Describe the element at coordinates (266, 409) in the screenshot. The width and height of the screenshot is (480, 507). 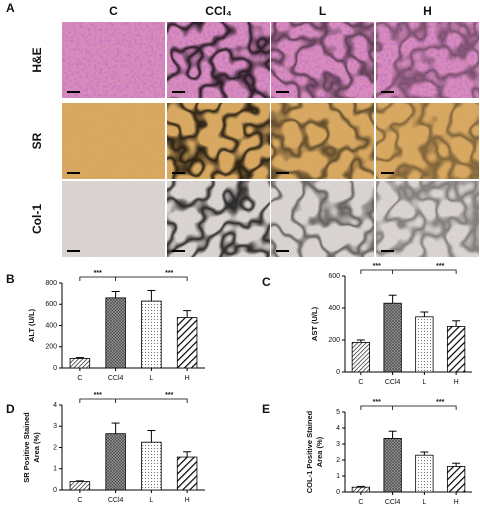
I see `panel-label: E` at that location.